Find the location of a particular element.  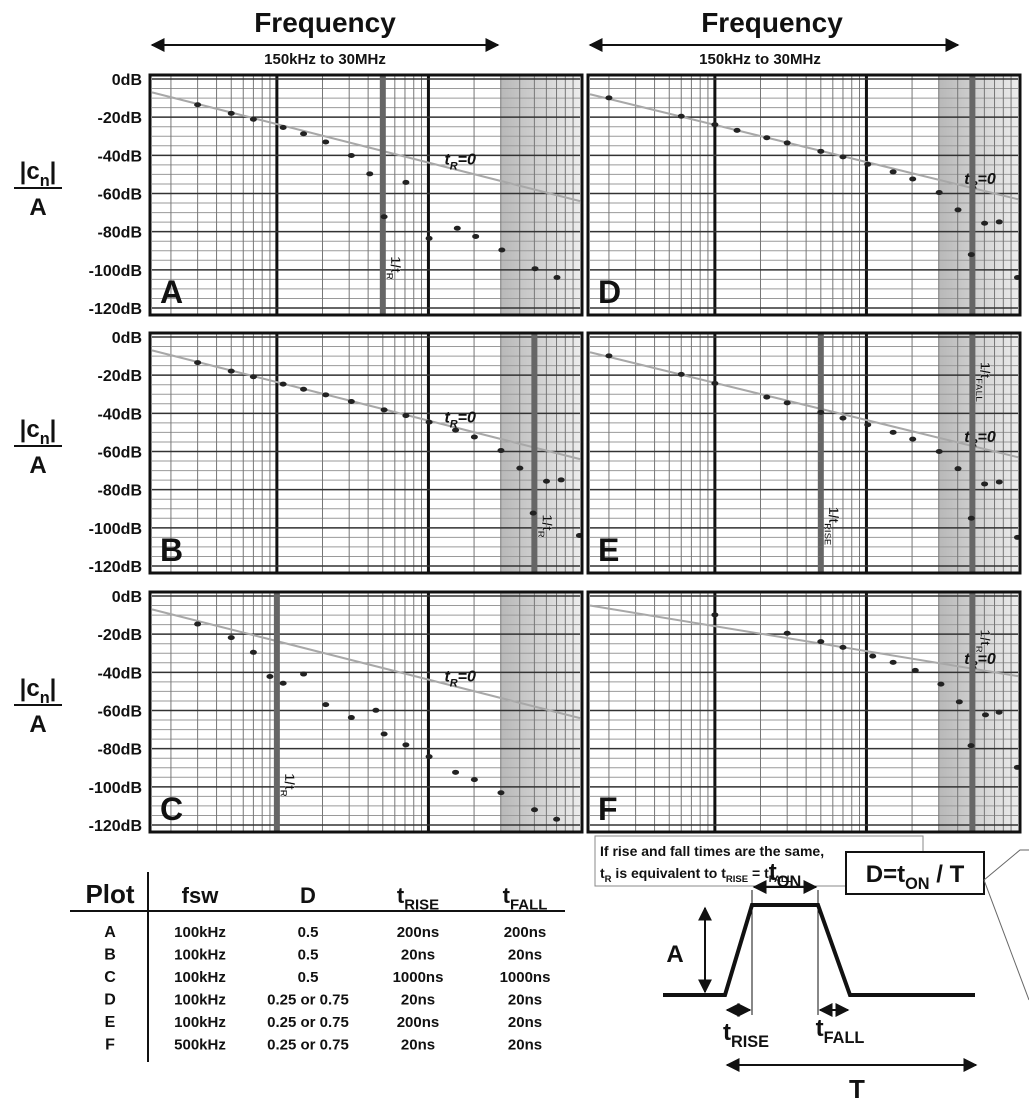

t-fall-label-part: t is located at coordinates (820, 1028).